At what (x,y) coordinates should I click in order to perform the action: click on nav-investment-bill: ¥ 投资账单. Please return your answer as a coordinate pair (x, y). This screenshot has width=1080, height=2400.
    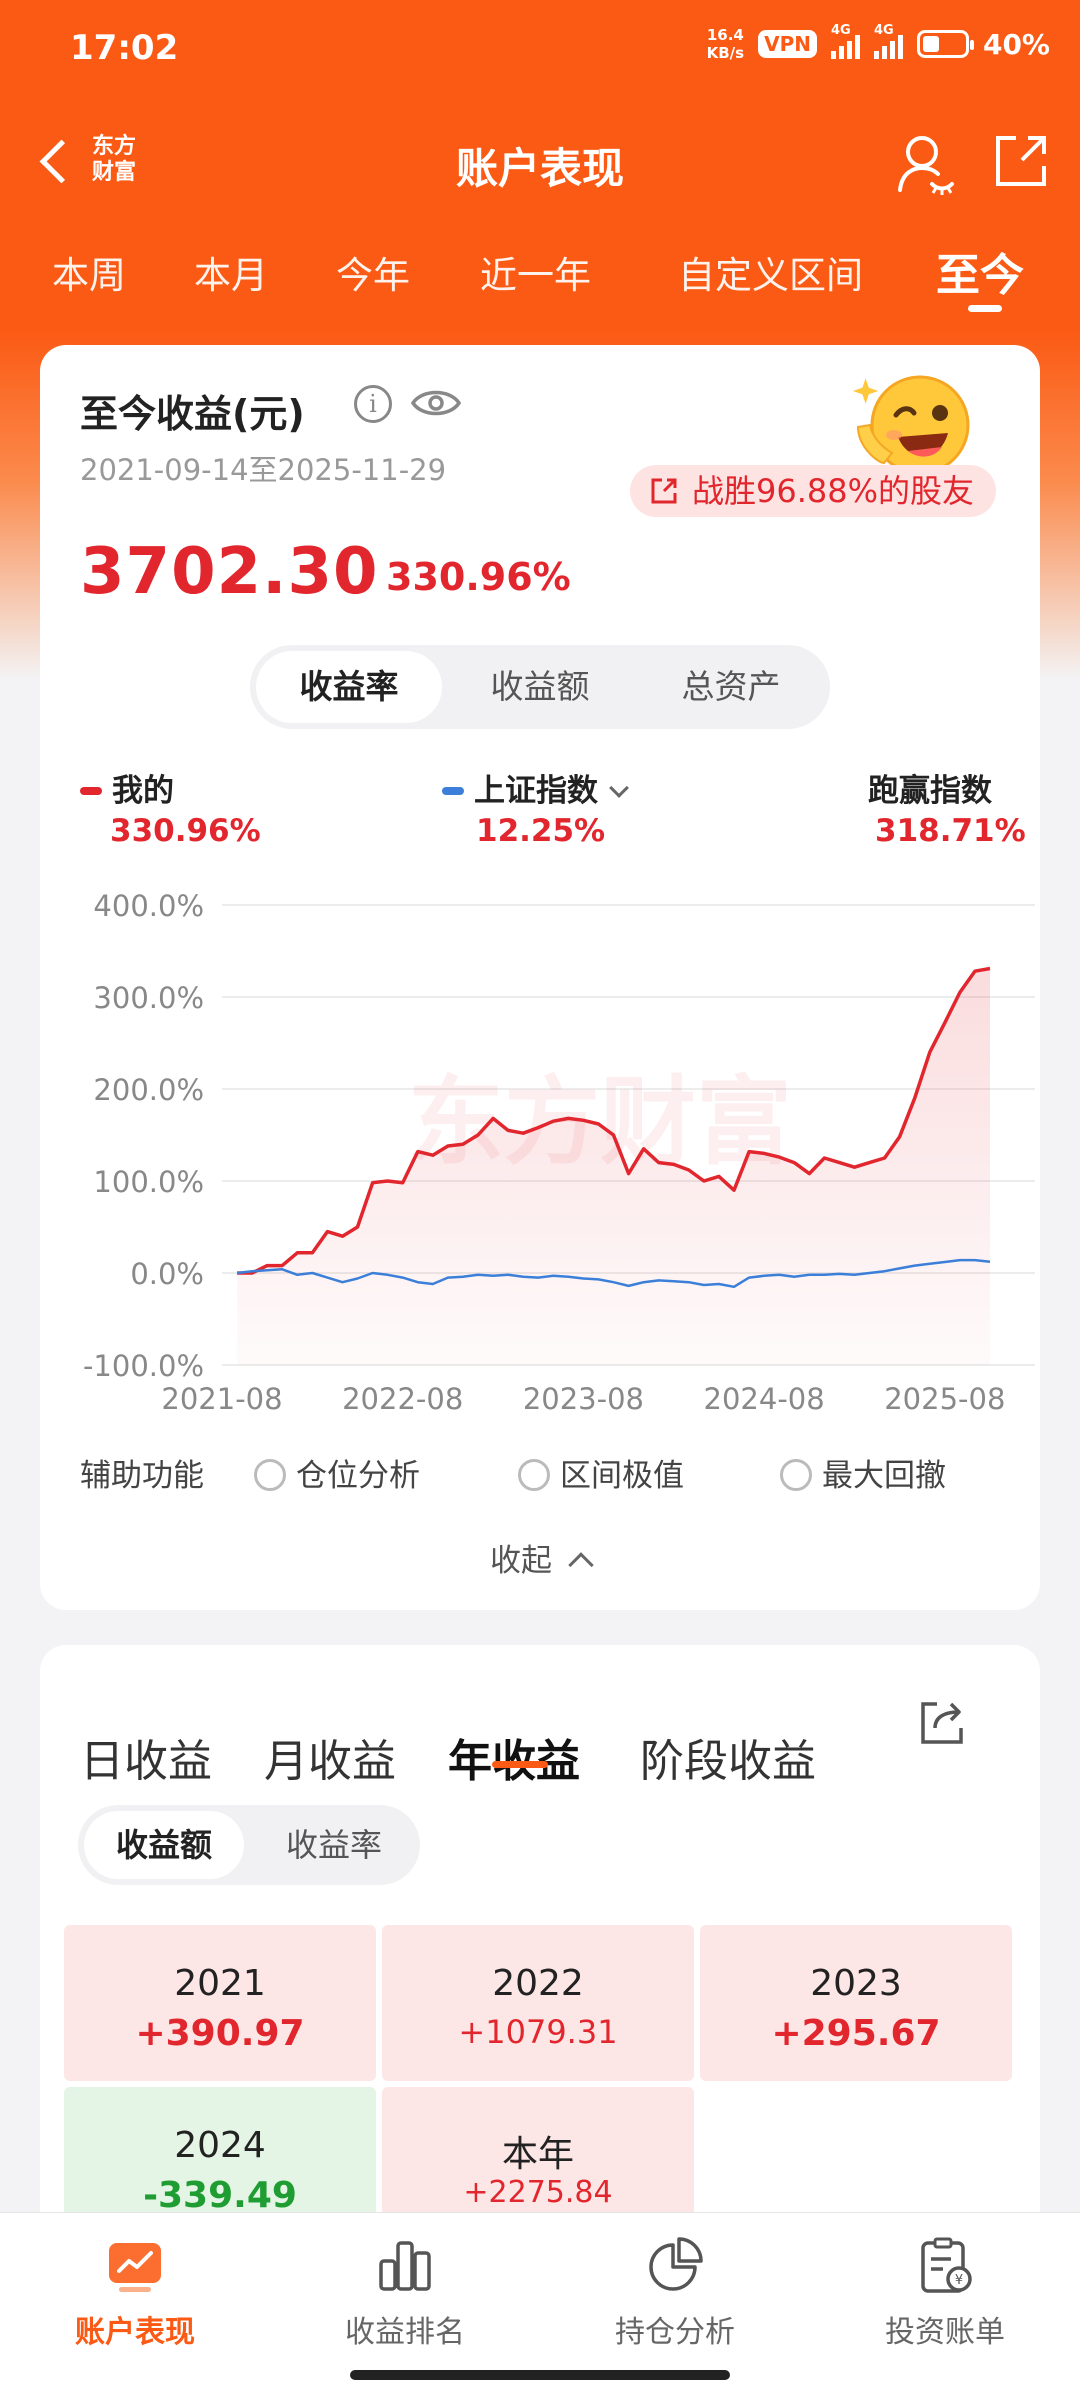
    Looking at the image, I should click on (945, 2288).